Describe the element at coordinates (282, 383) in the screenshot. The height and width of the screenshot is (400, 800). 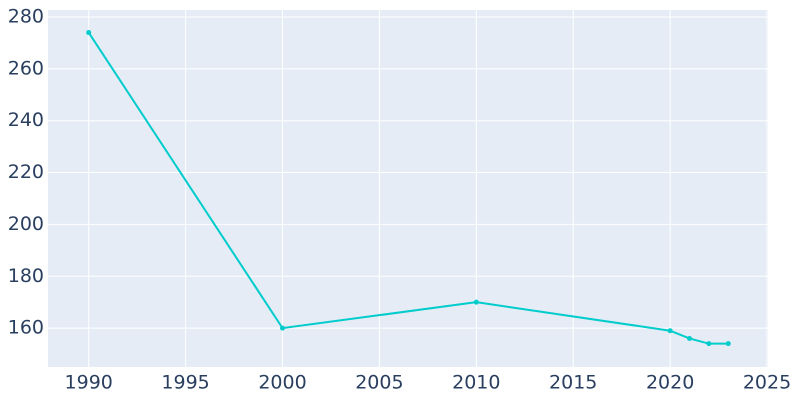
I see `x-tick-label: 2000` at that location.